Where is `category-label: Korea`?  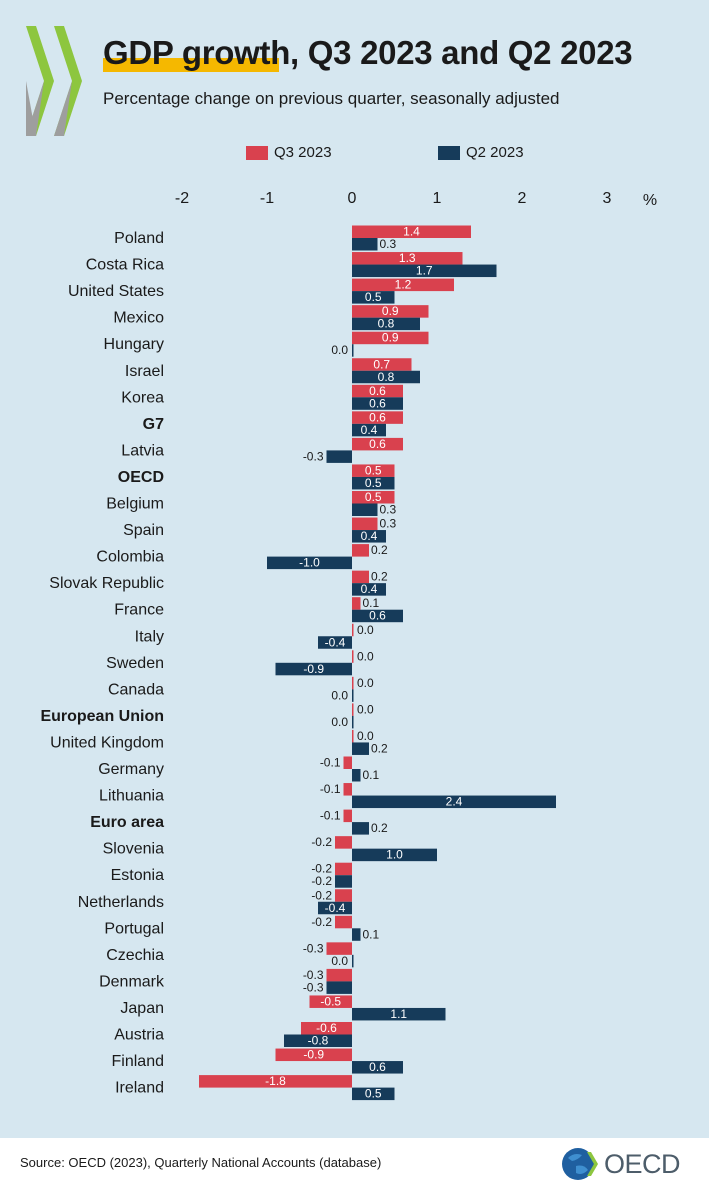 category-label: Korea is located at coordinates (142, 397).